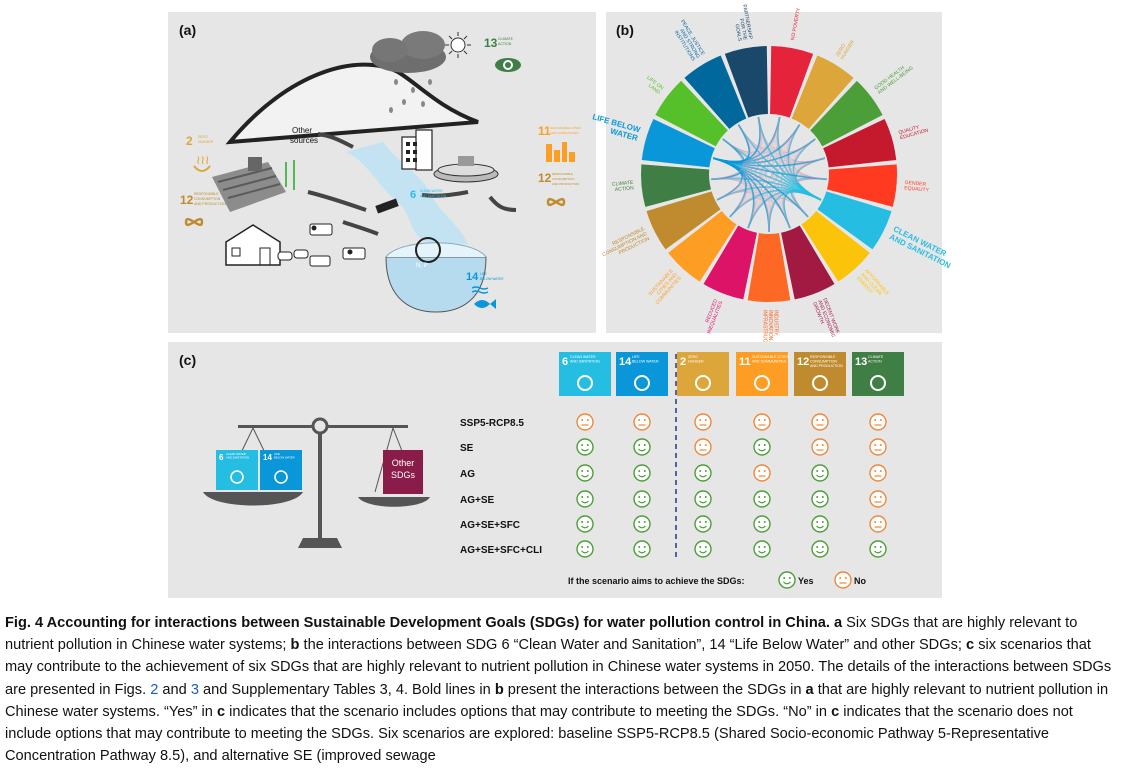 This screenshot has height=772, width=1124. I want to click on sdg-column-number: 2, so click(683, 362).